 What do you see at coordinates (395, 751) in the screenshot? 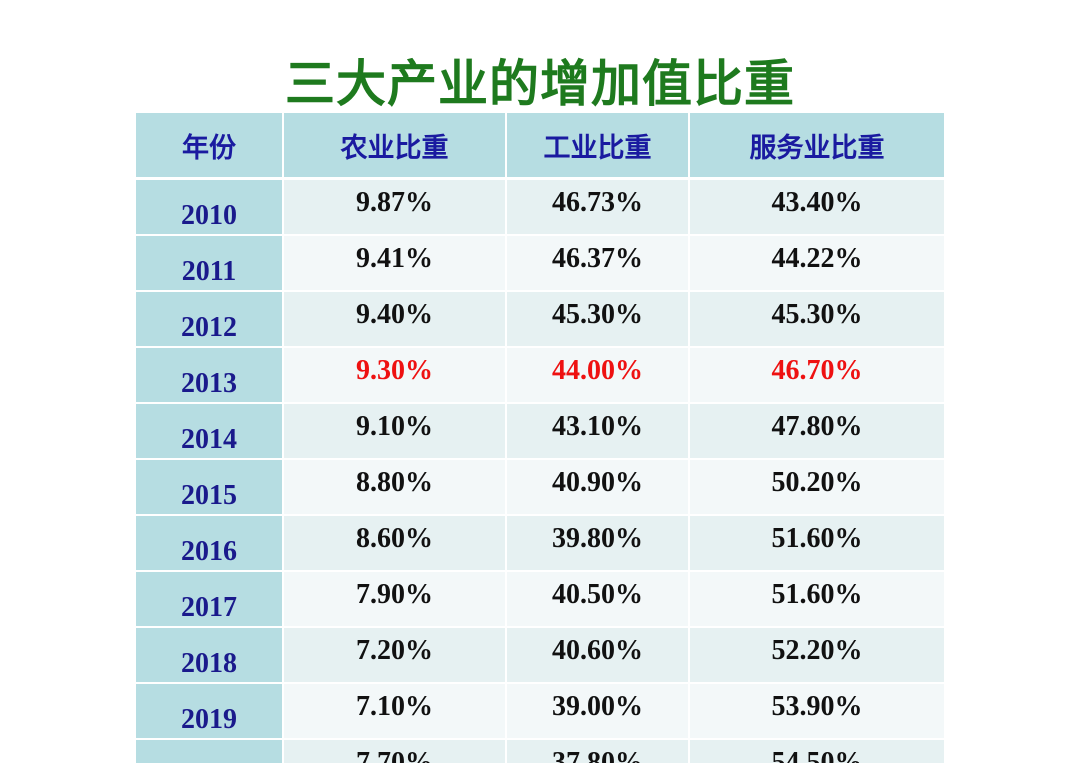
I see `agriculture-cell: 7.70%` at bounding box center [395, 751].